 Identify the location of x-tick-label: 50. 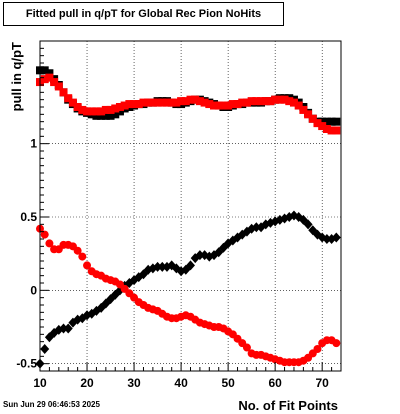
(228, 383).